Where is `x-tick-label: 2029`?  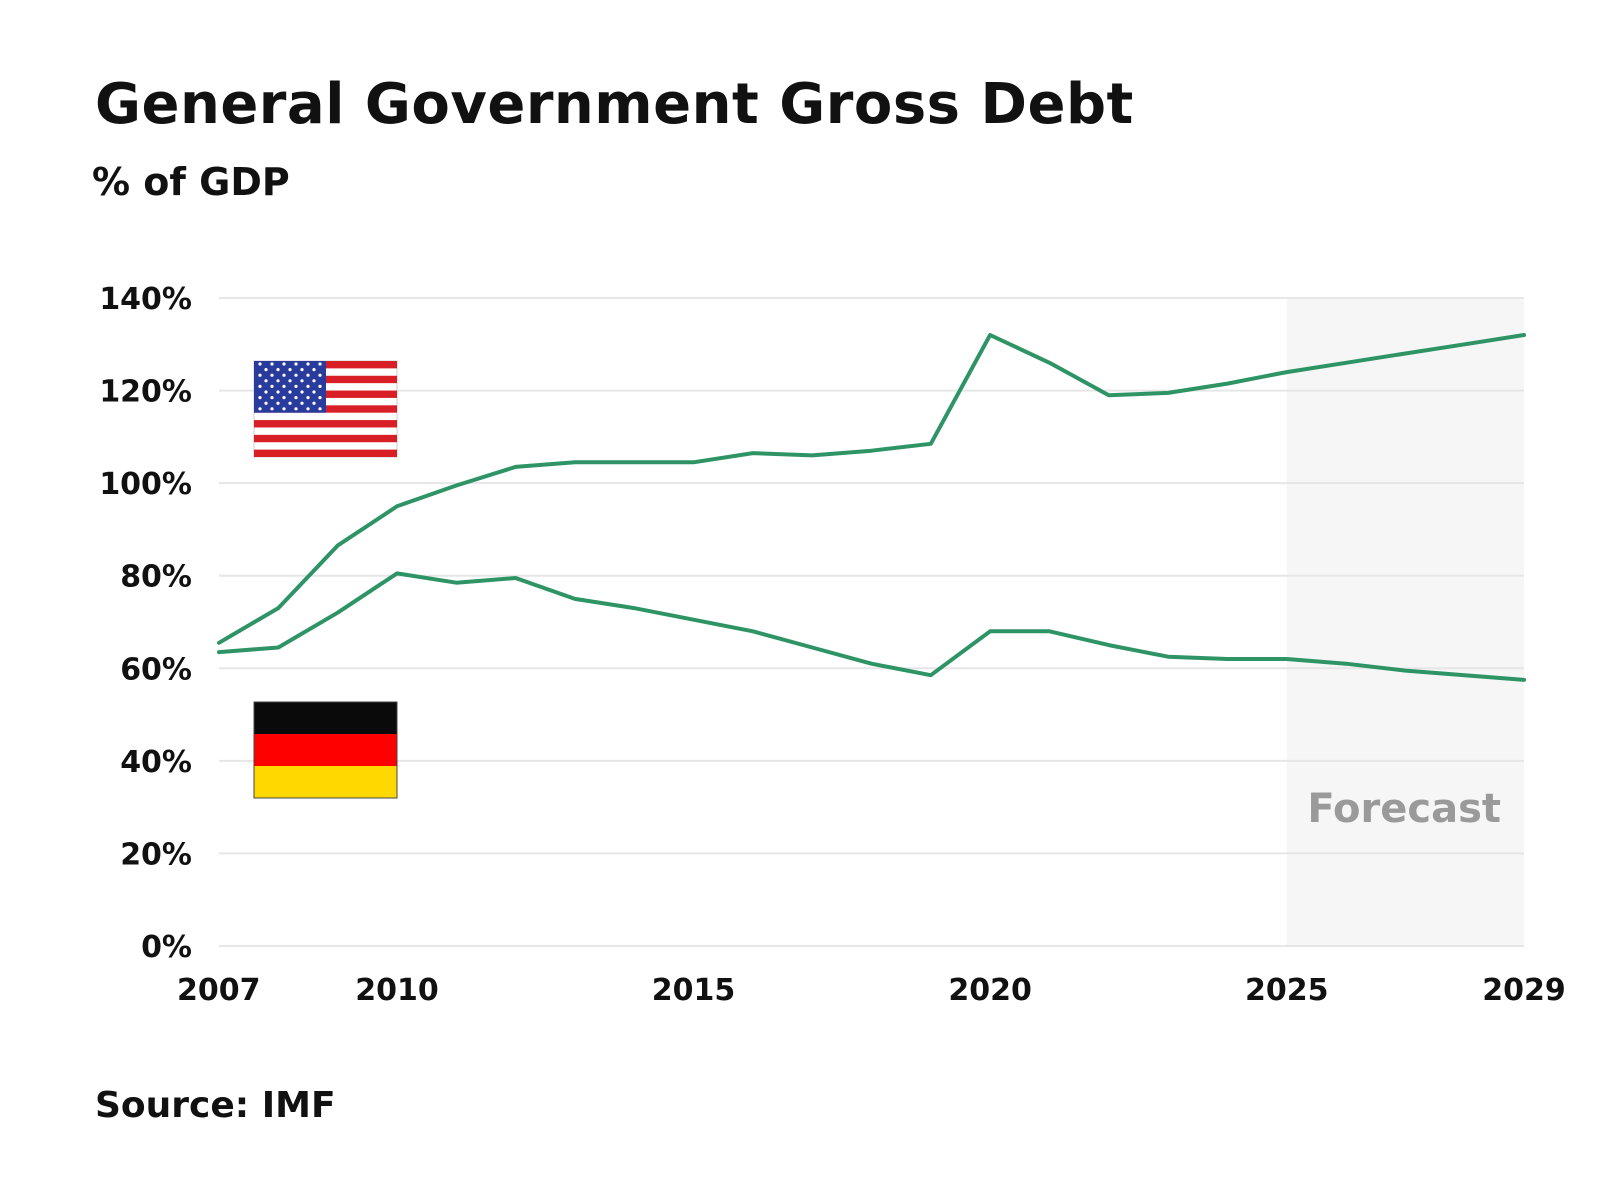 x-tick-label: 2029 is located at coordinates (1524, 990).